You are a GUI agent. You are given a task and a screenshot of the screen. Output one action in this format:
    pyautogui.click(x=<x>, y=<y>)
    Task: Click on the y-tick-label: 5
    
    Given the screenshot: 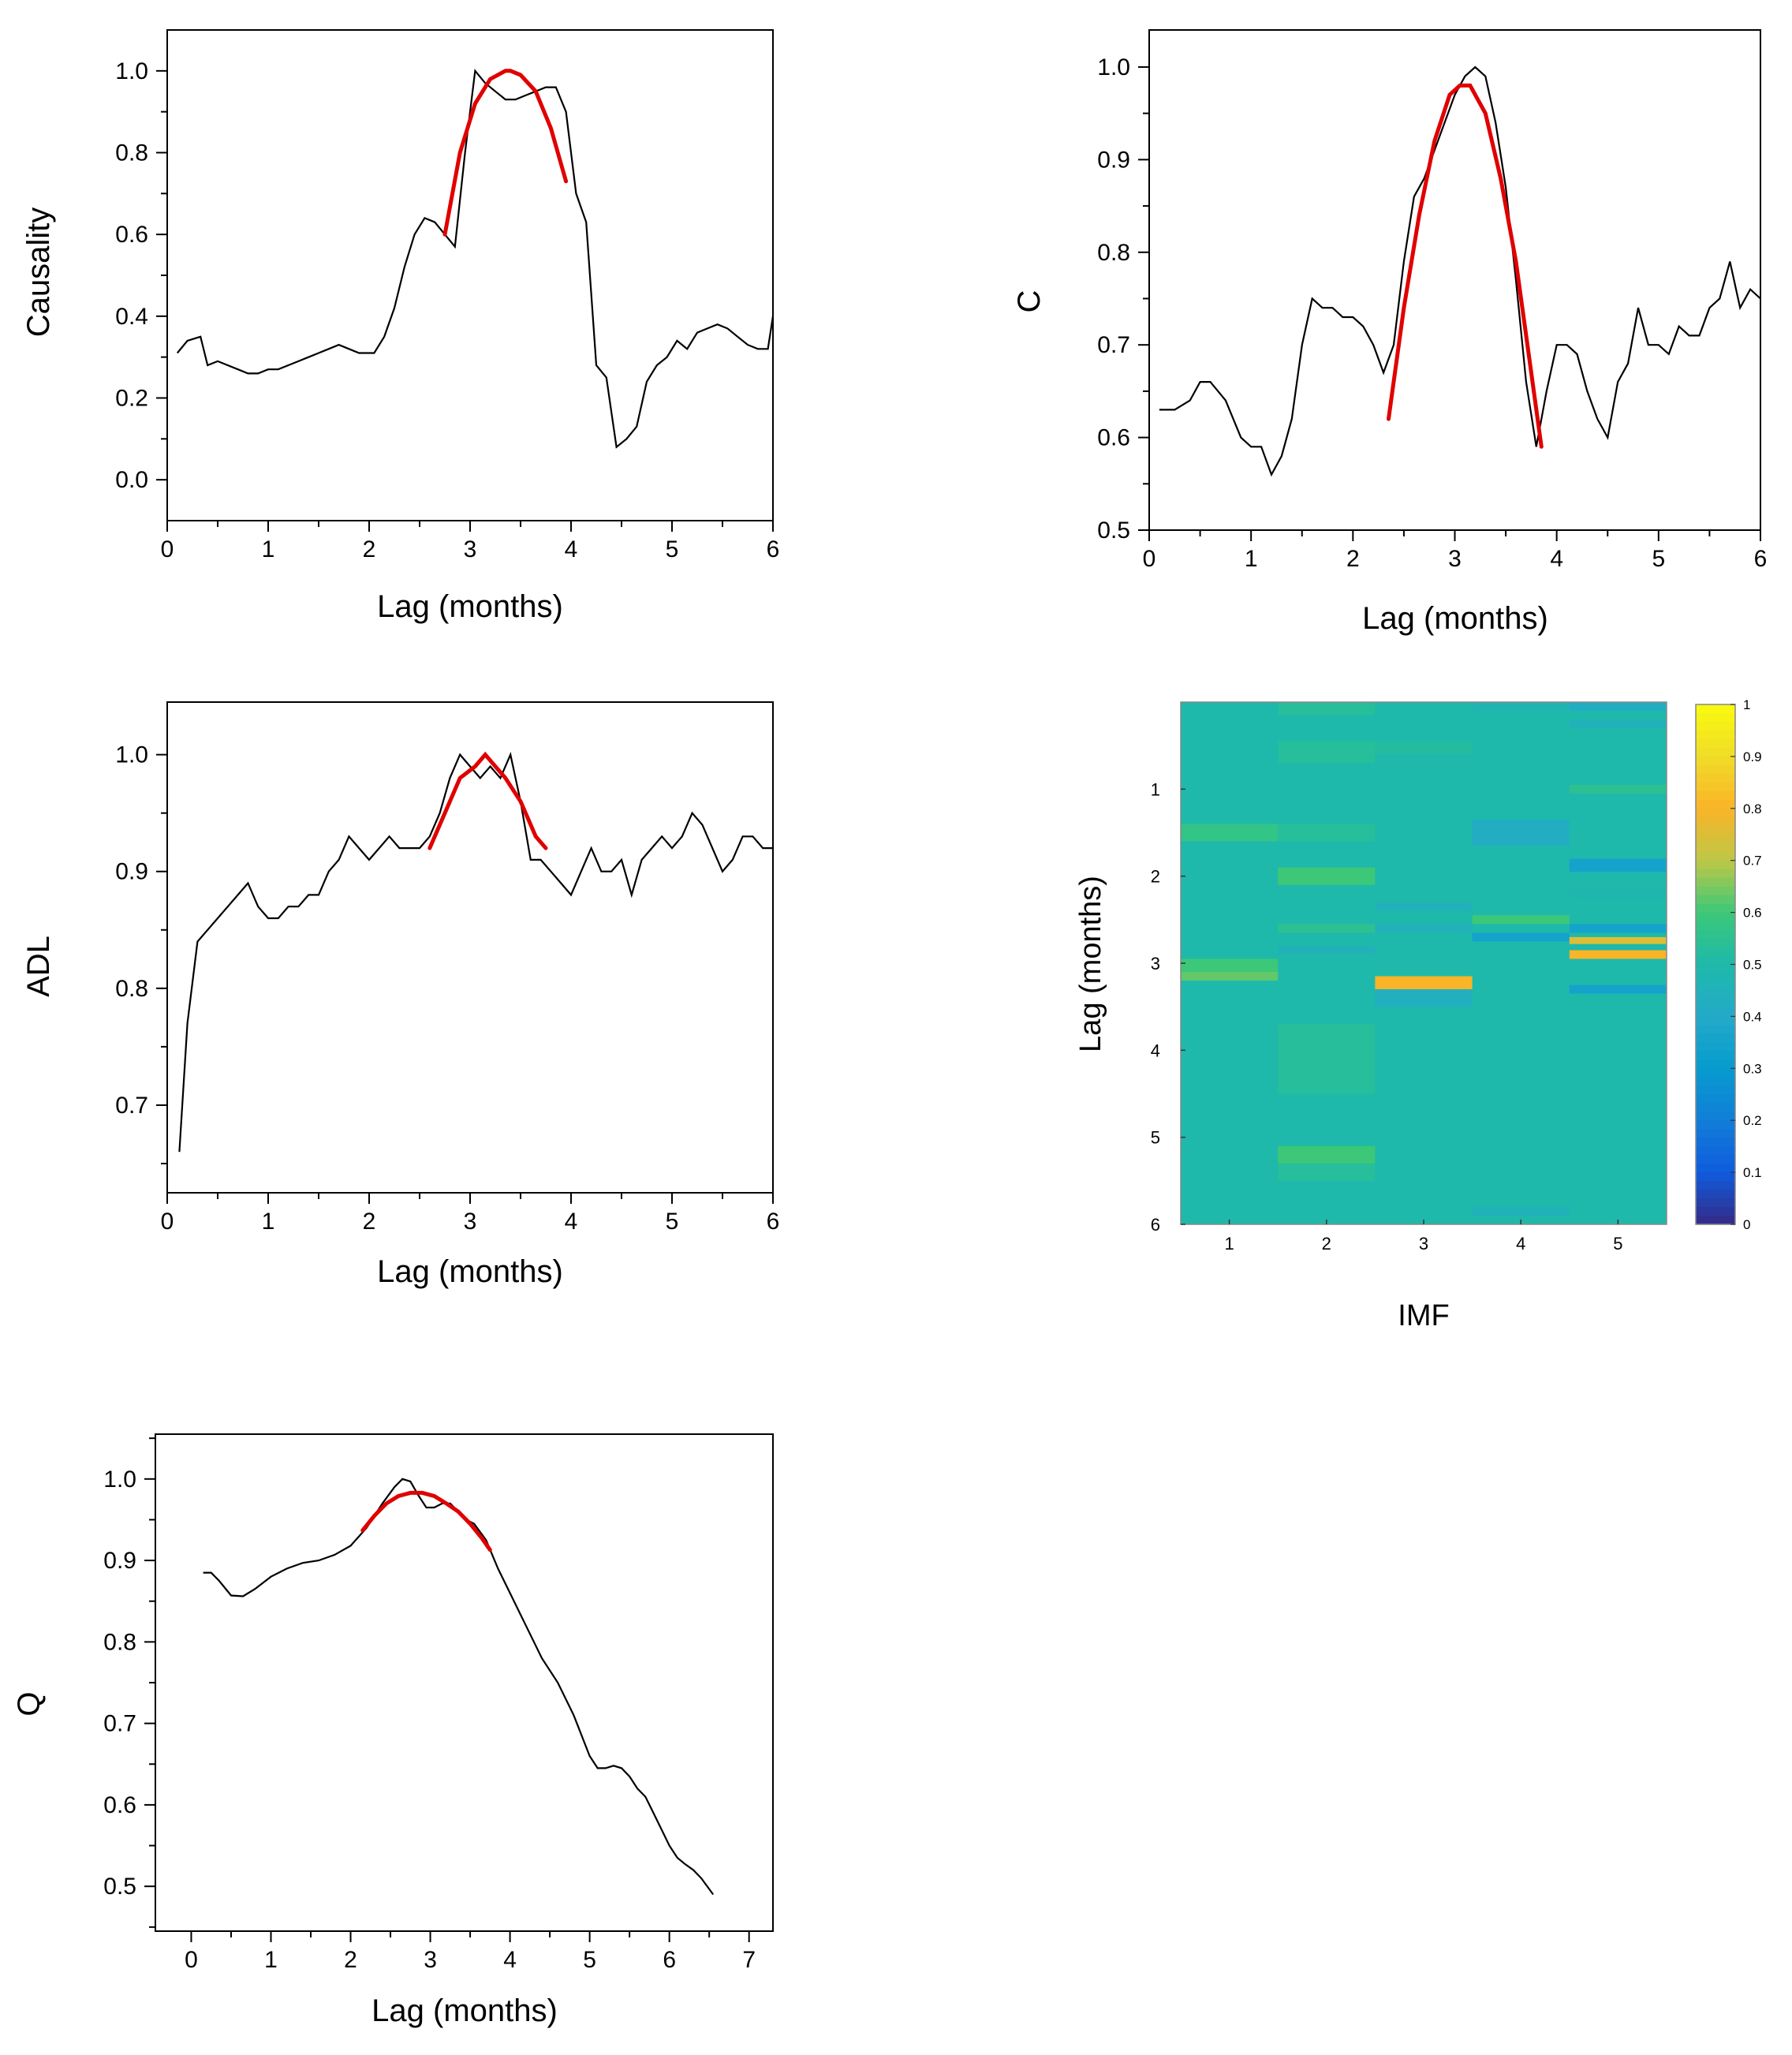 What is the action you would take?
    pyautogui.click(x=1155, y=1138)
    